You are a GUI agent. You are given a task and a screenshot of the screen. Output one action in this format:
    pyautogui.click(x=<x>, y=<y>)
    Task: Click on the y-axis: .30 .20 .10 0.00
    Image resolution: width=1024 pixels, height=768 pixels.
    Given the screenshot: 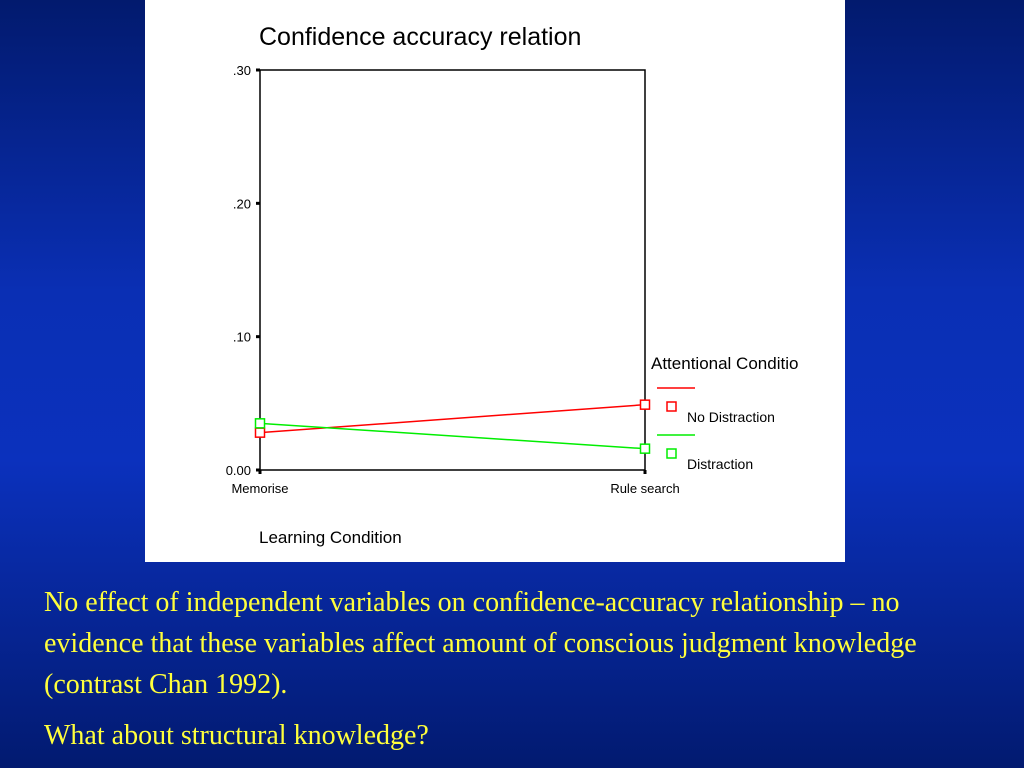 What is the action you would take?
    pyautogui.click(x=243, y=270)
    